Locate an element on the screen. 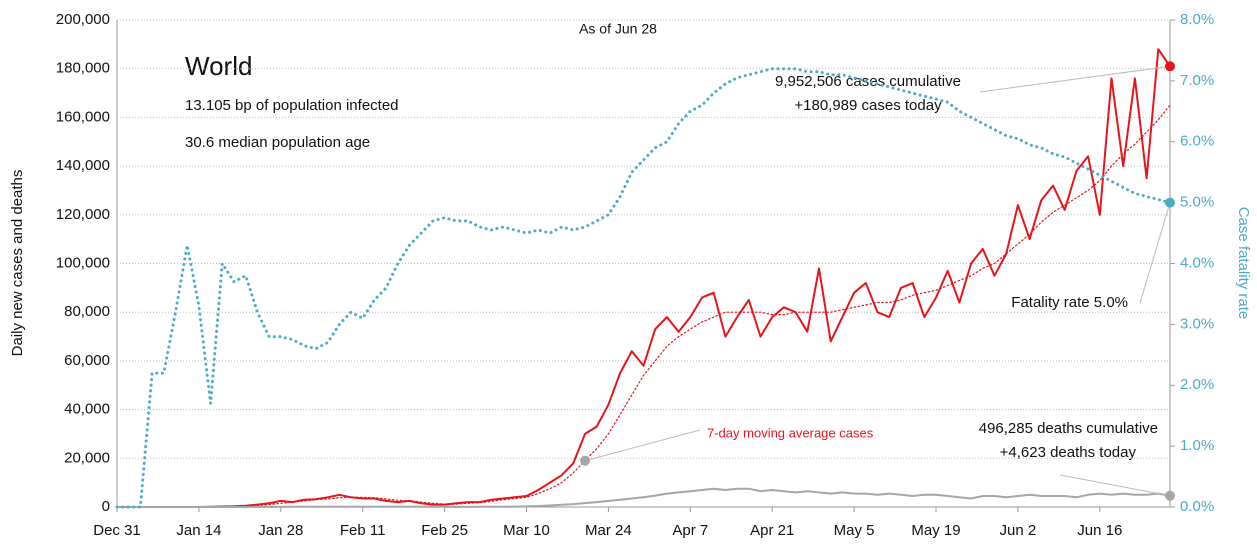 The width and height of the screenshot is (1257, 546). chart-title: World is located at coordinates (218, 66).